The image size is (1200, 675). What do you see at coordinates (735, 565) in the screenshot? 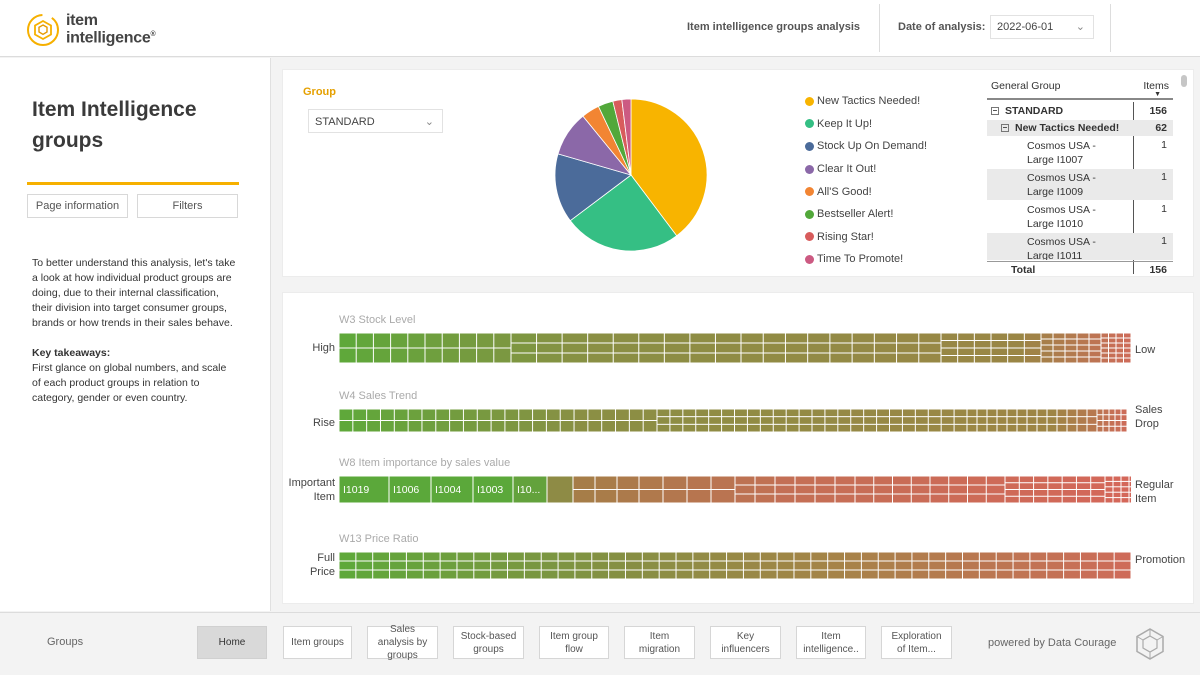
I see `treemap-w13-price-ratio` at bounding box center [735, 565].